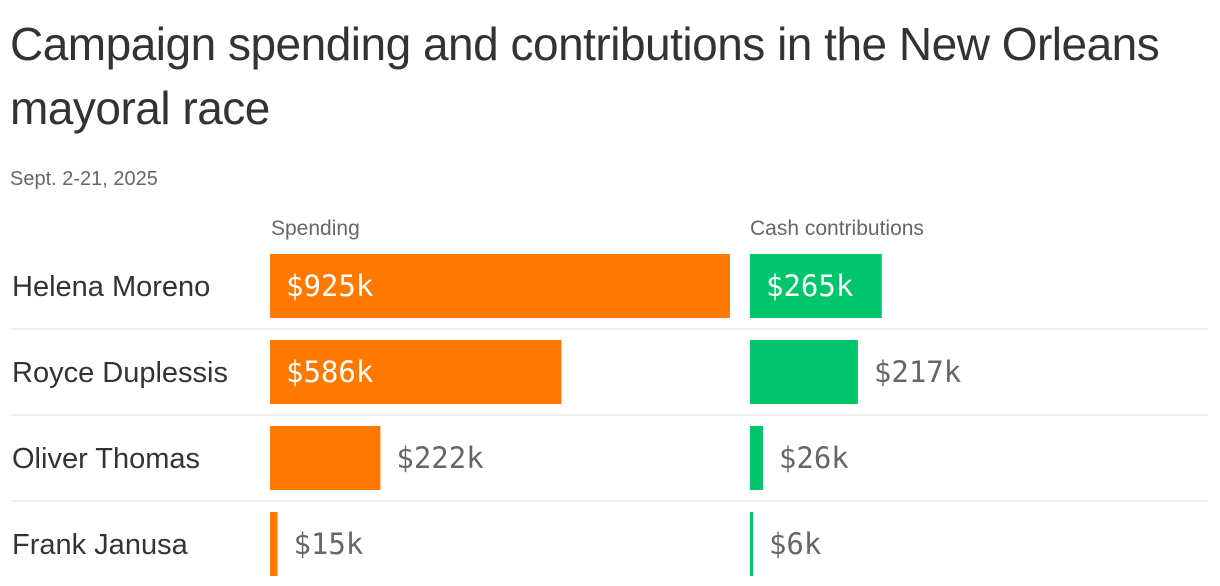 This screenshot has height=586, width=1220. Describe the element at coordinates (106, 459) in the screenshot. I see `candidate-label-oliver-thomas: Oliver Thomas` at that location.